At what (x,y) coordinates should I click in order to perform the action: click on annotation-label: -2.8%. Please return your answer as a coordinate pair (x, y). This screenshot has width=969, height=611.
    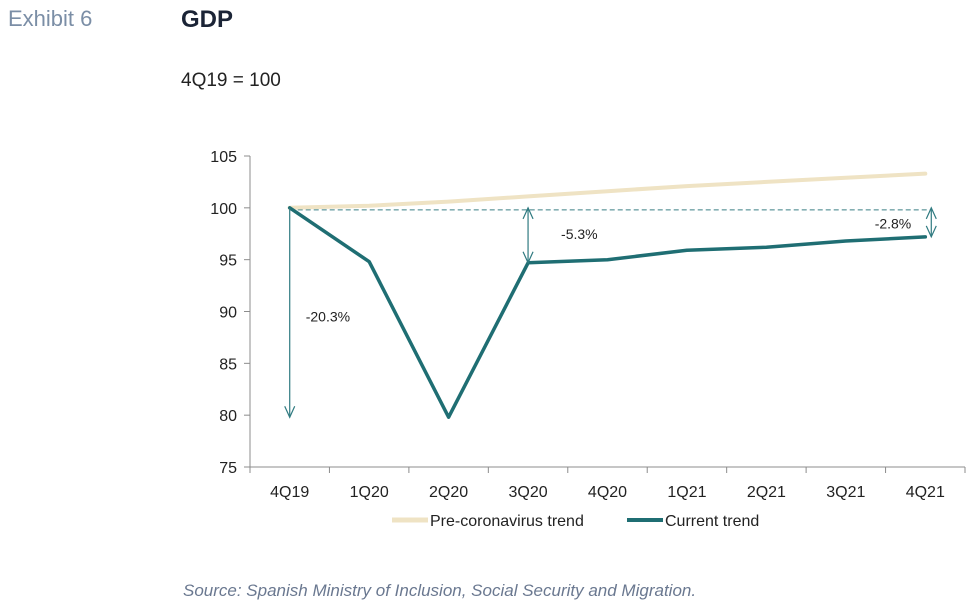
    Looking at the image, I should click on (893, 223).